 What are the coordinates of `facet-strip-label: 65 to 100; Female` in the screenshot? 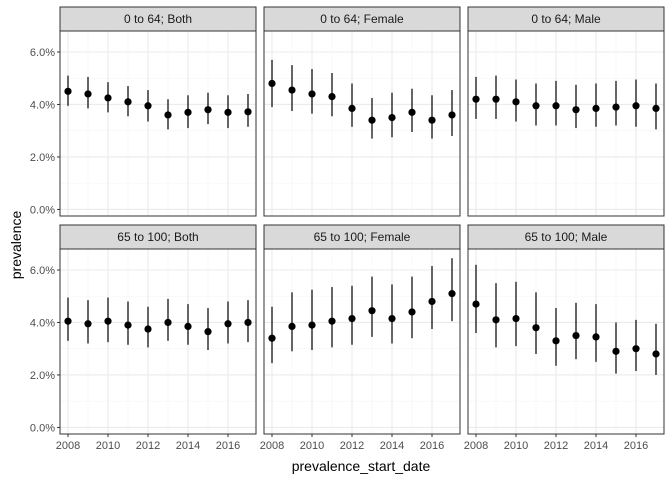 It's located at (362, 237).